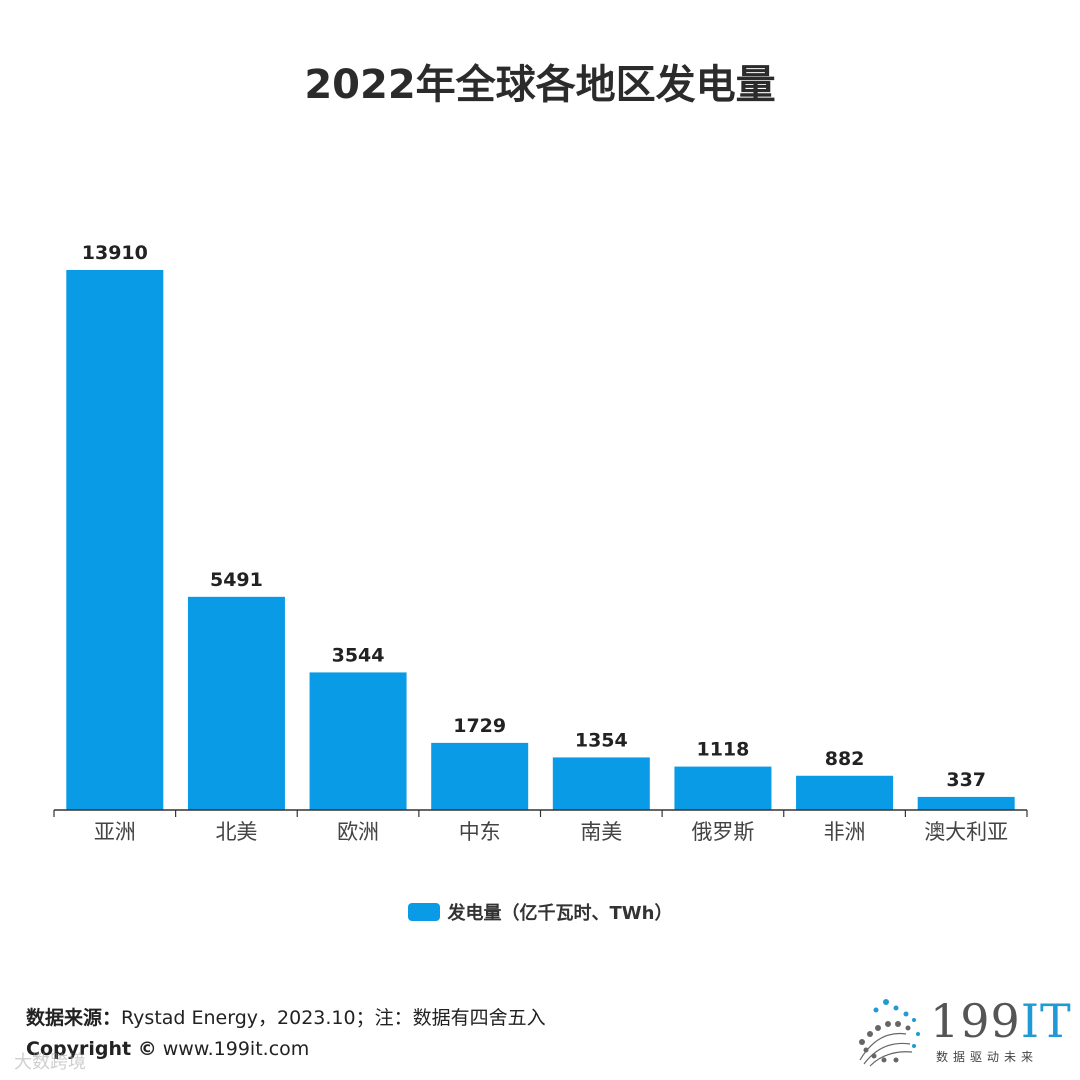 The width and height of the screenshot is (1080, 1080). What do you see at coordinates (115, 540) in the screenshot?
I see `bar-亚洲` at bounding box center [115, 540].